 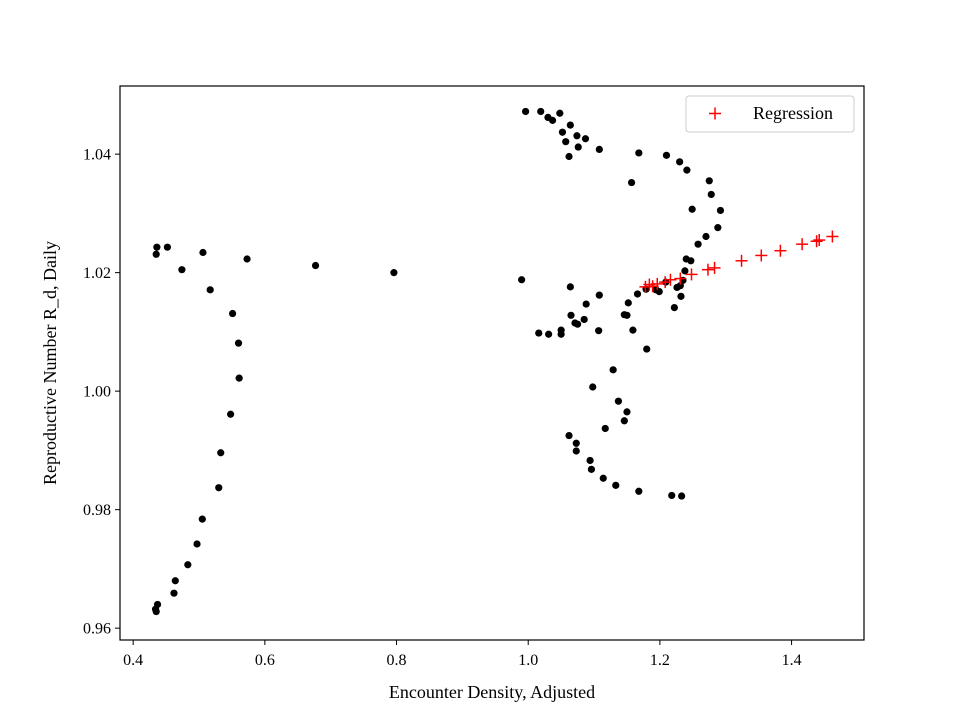 What do you see at coordinates (792, 660) in the screenshot?
I see `x-tick-label: 1.4` at bounding box center [792, 660].